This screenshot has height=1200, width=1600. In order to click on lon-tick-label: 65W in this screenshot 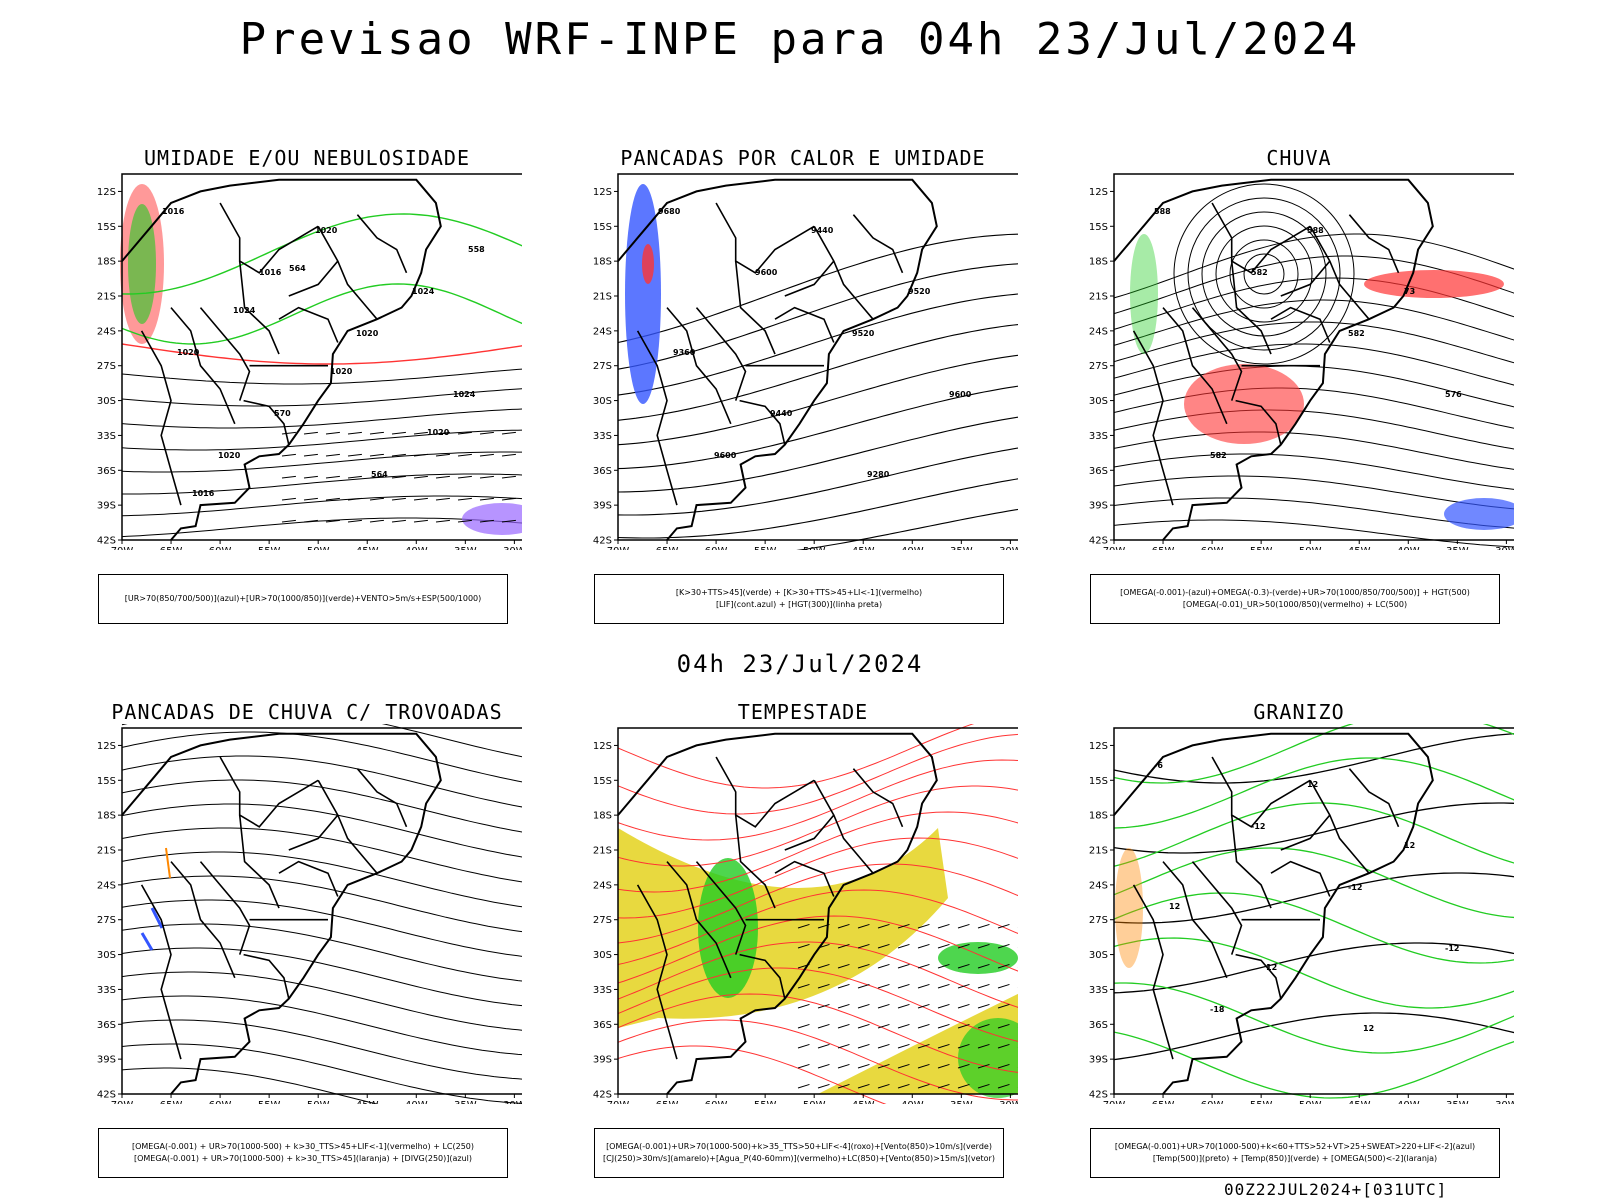, I will do `click(1163, 548)`.